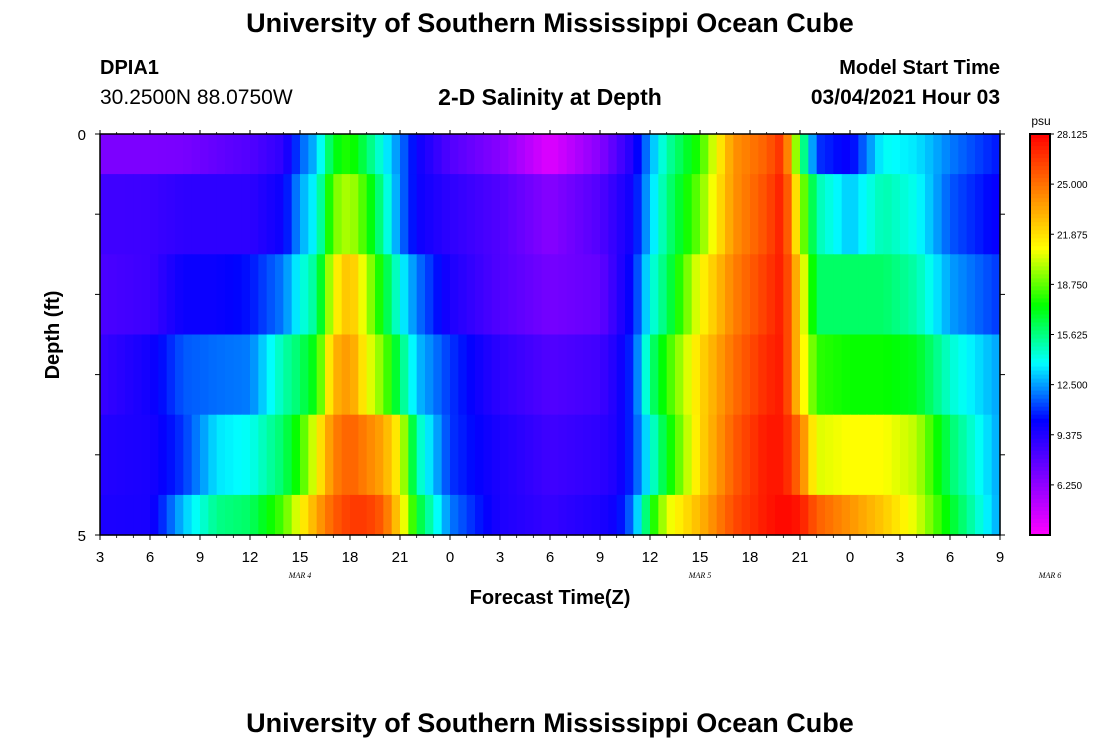 This screenshot has width=1100, height=750. I want to click on x-tick-label: 18, so click(350, 557).